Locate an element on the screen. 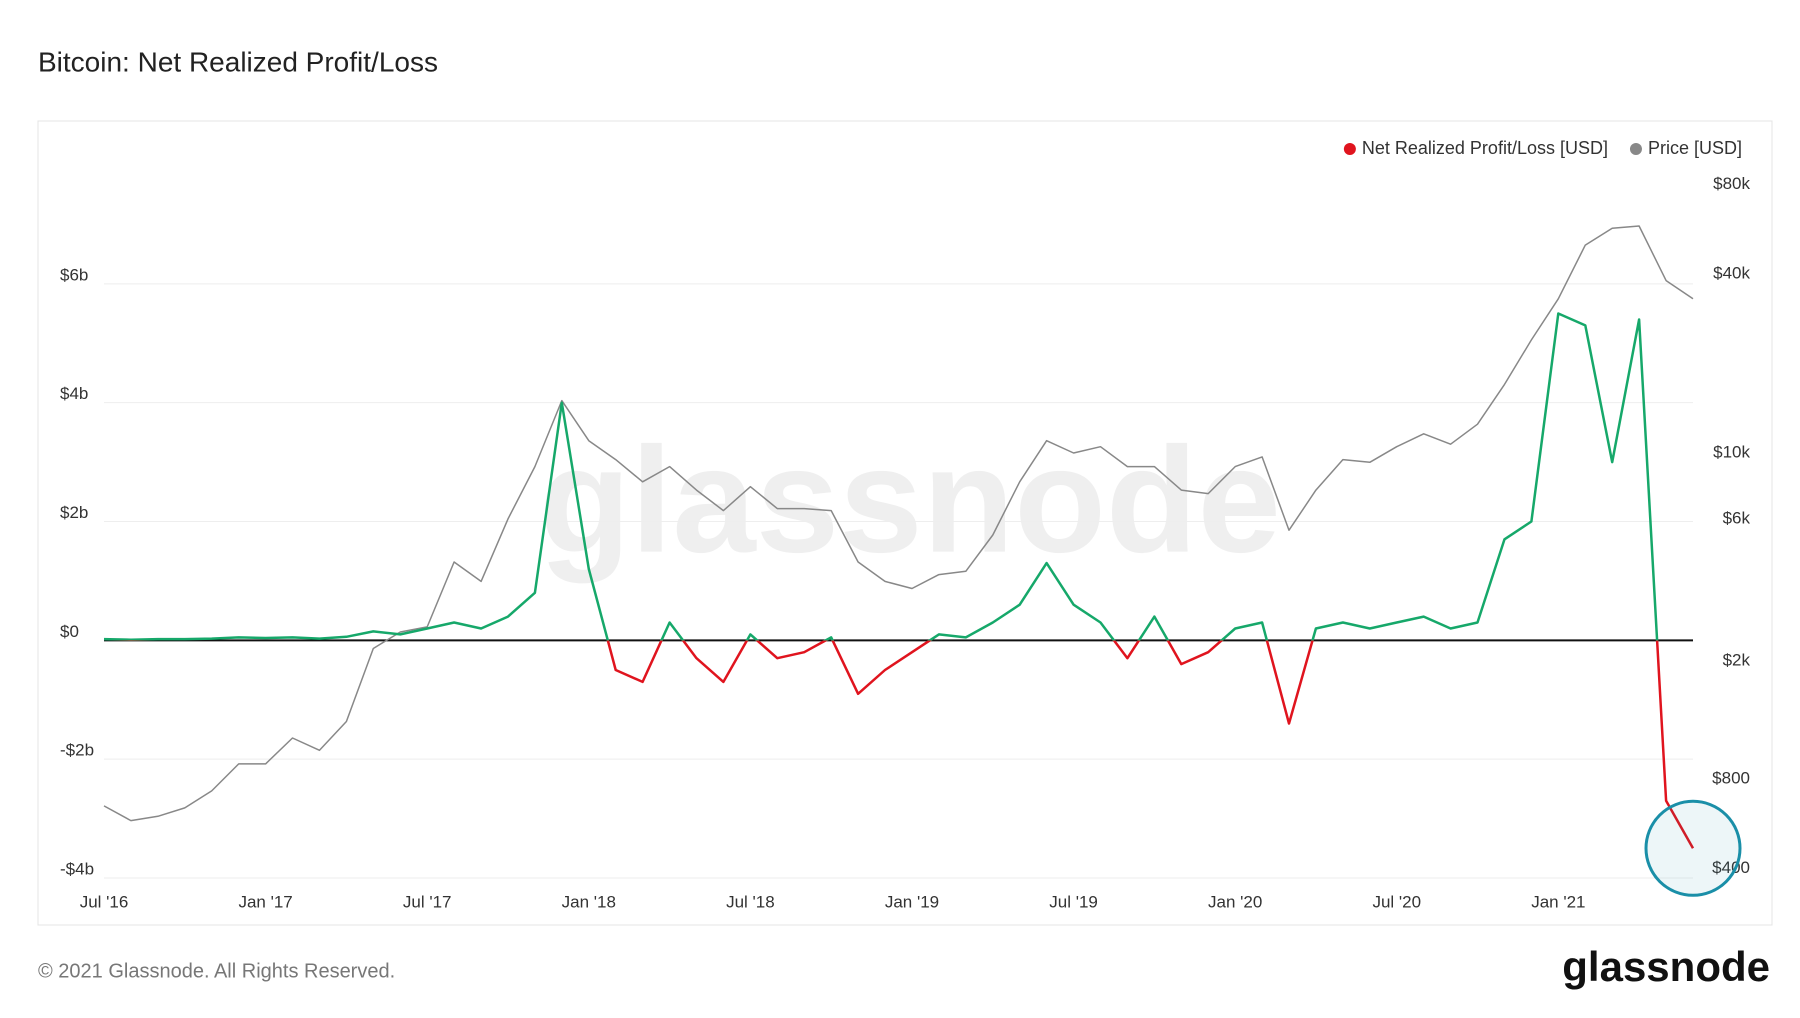 This screenshot has width=1800, height=1018. x-tick-label: Jul '18 is located at coordinates (750, 901).